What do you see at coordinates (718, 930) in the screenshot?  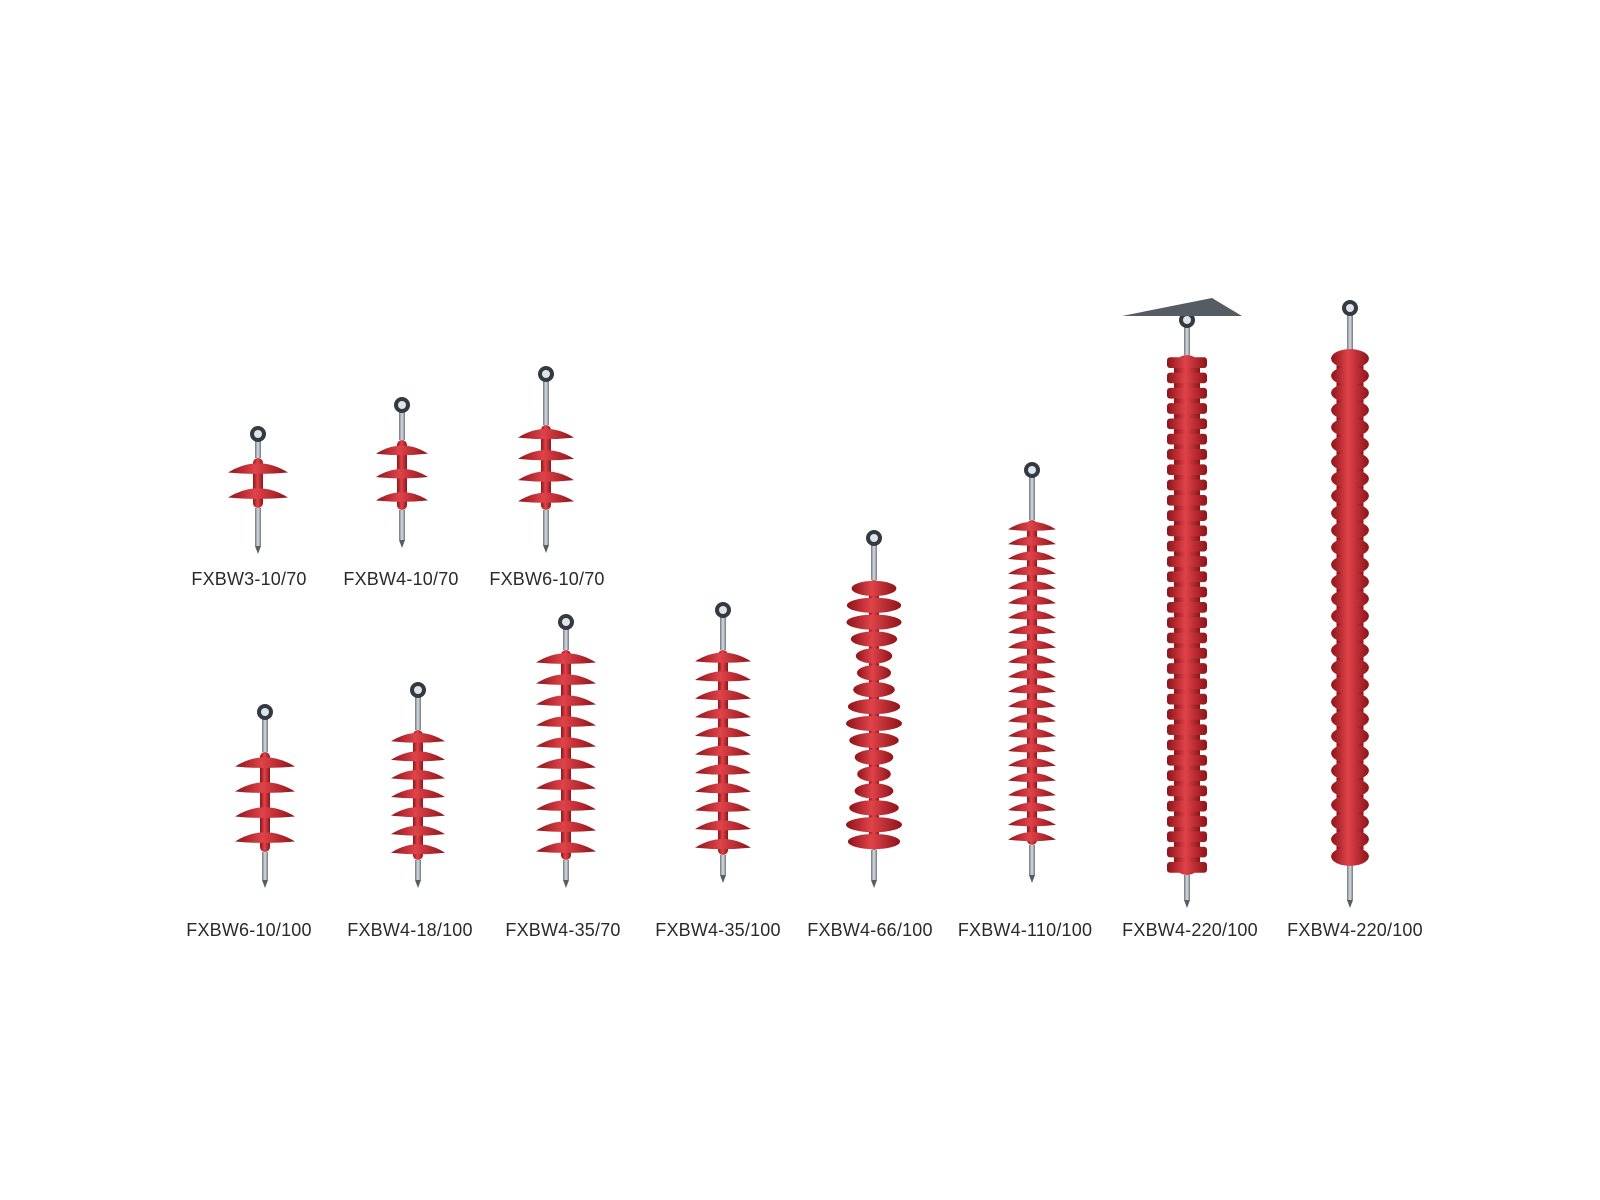 I see `product-label: FXBW4-35/100` at bounding box center [718, 930].